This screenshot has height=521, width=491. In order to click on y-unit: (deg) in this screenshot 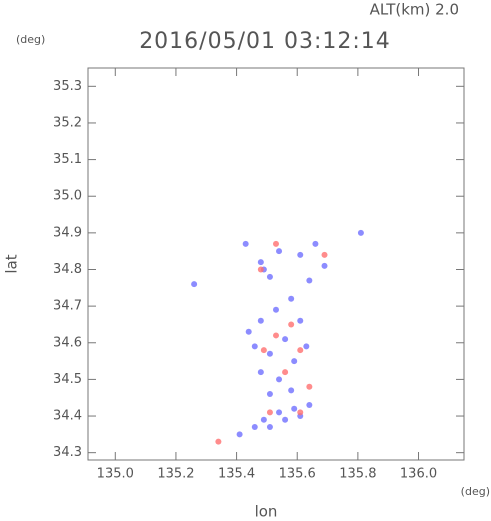, I will do `click(30, 39)`.